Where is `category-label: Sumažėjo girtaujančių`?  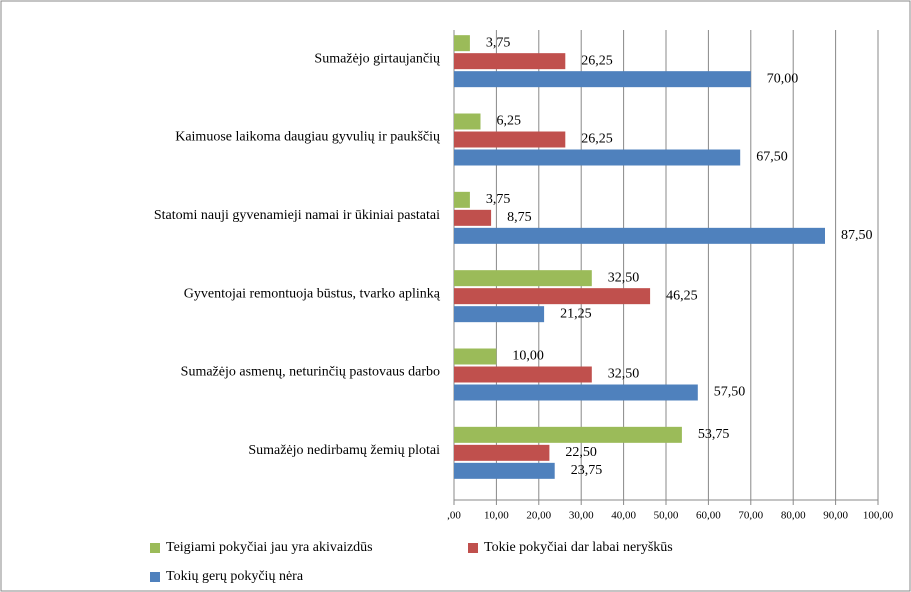
category-label: Sumažėjo girtaujančių is located at coordinates (377, 58).